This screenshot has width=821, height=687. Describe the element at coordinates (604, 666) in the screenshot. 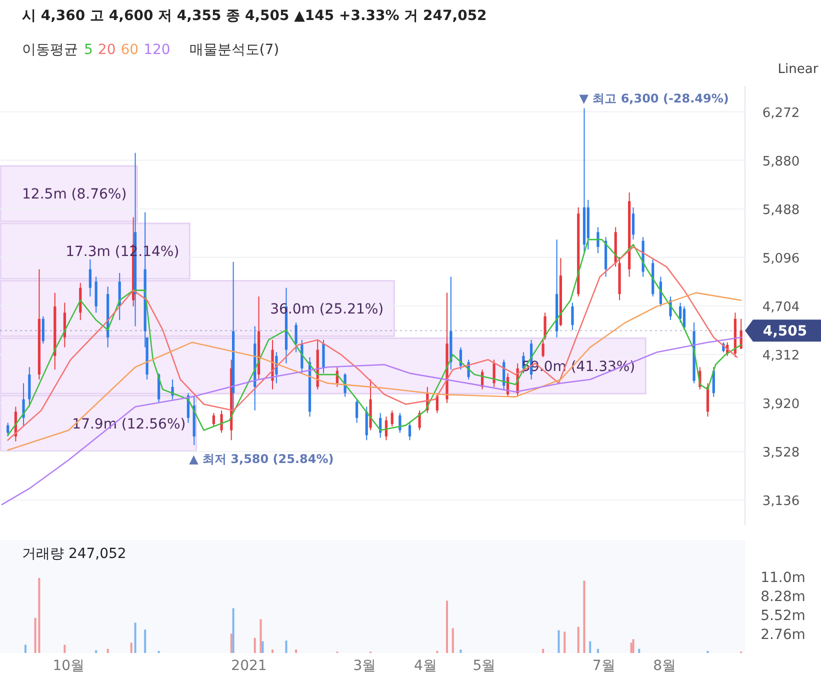

I see `x-tick-label: 7월` at that location.